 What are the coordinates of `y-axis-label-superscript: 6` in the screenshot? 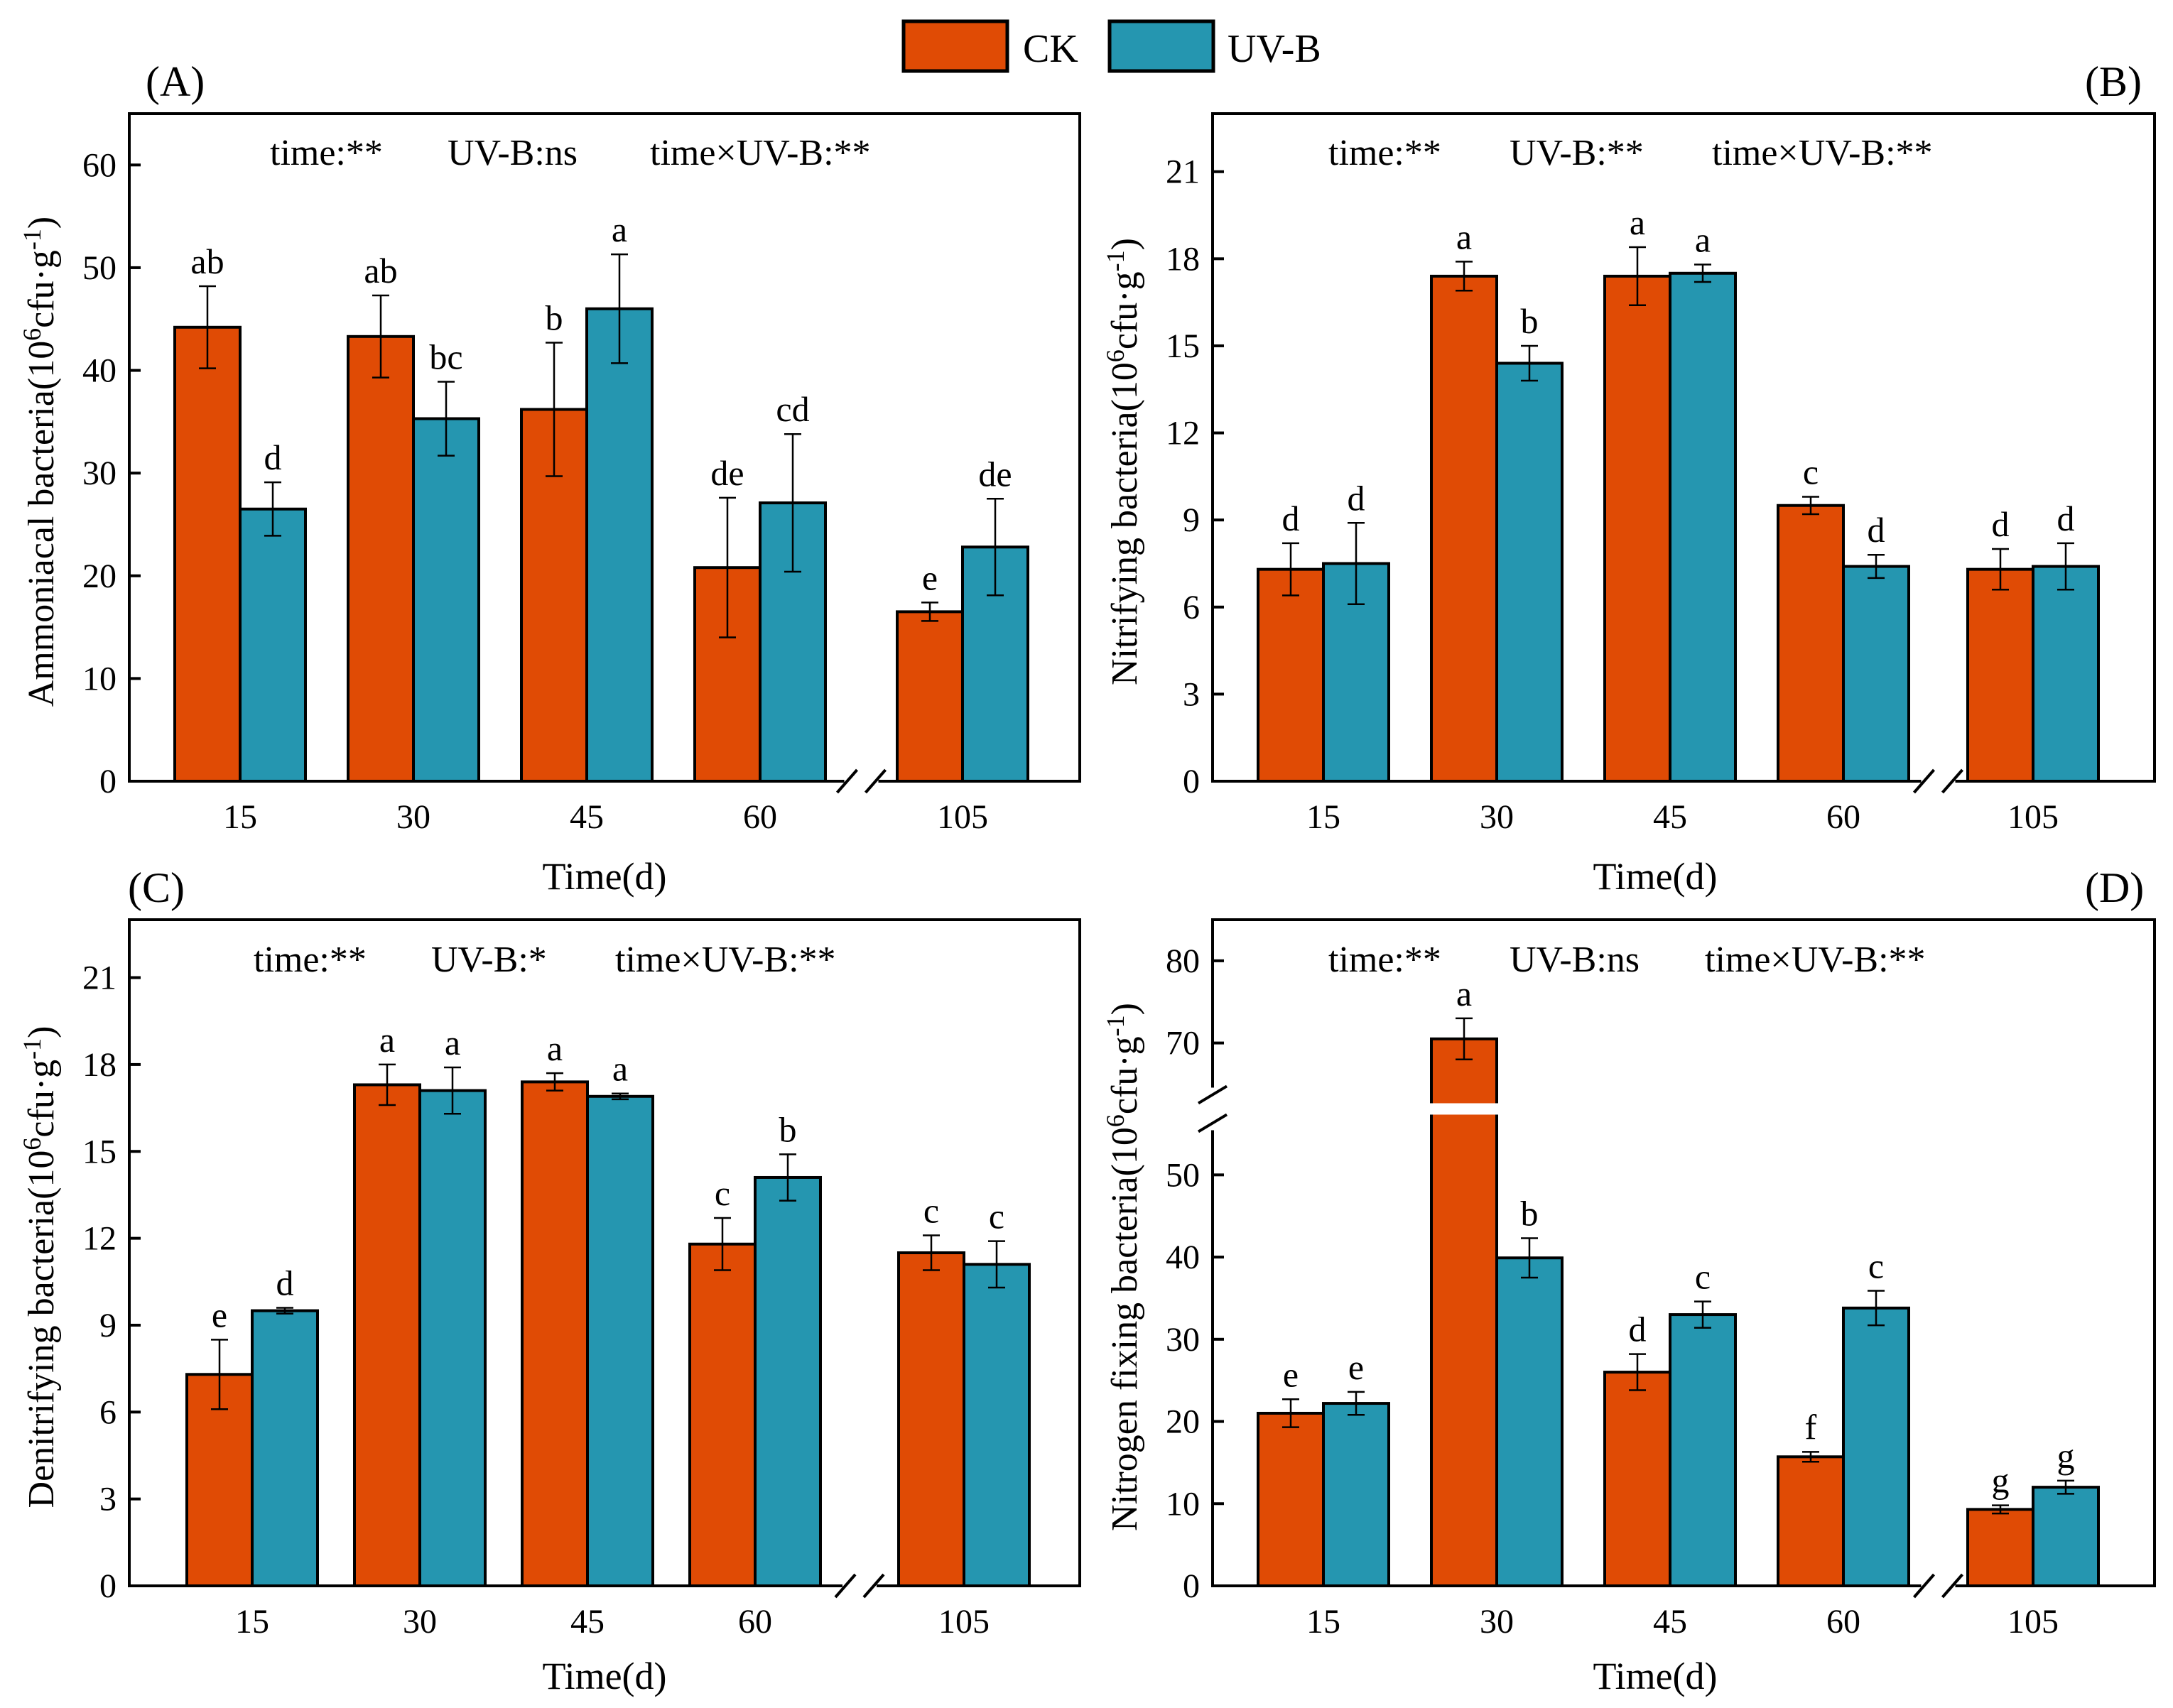 It's located at (32, 335).